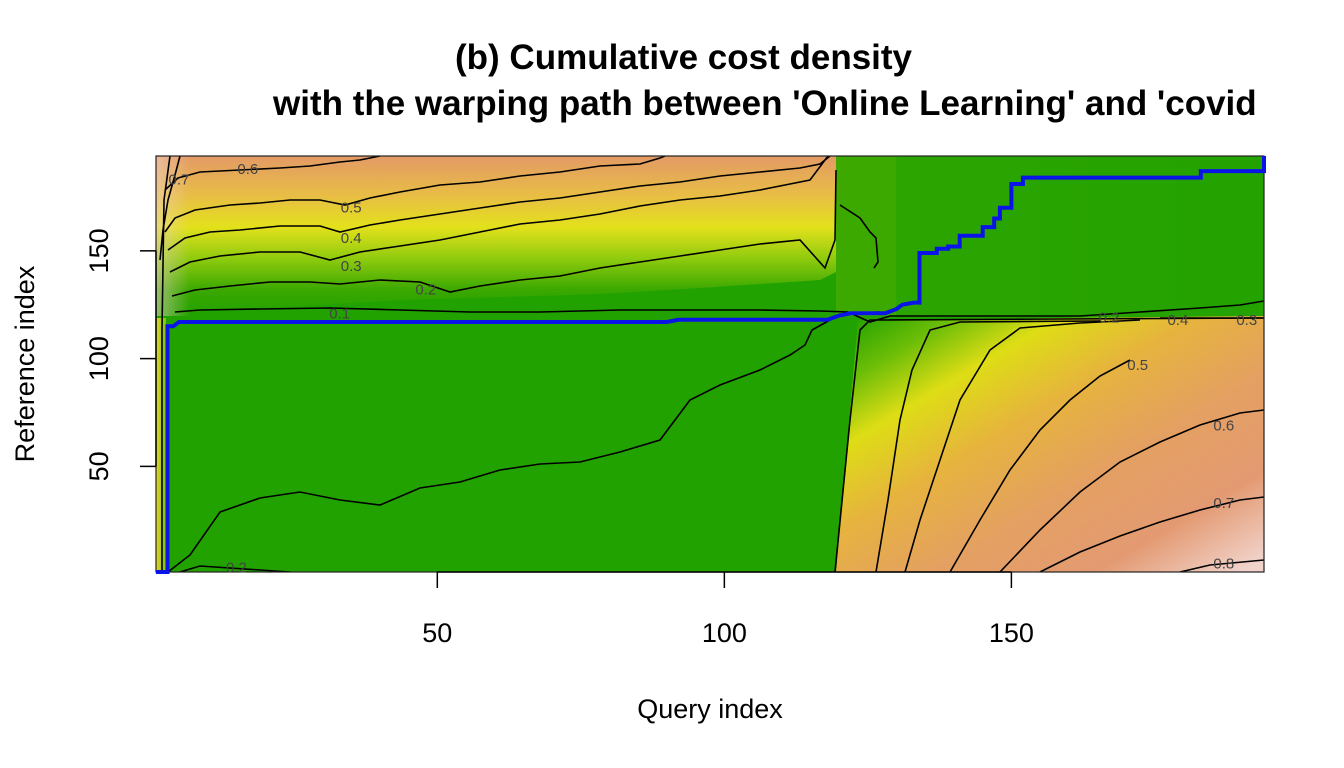 The image size is (1344, 768). Describe the element at coordinates (25, 363) in the screenshot. I see `y-axis-label: Reference index` at that location.